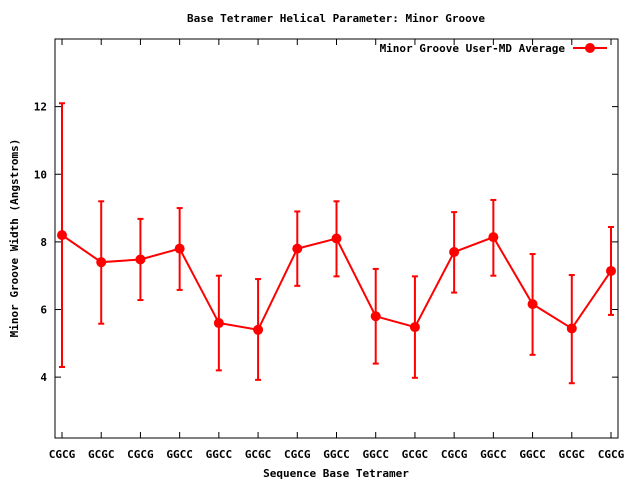 The image size is (640, 480). I want to click on legend: Minor Groove User-MD Average, so click(493, 48).